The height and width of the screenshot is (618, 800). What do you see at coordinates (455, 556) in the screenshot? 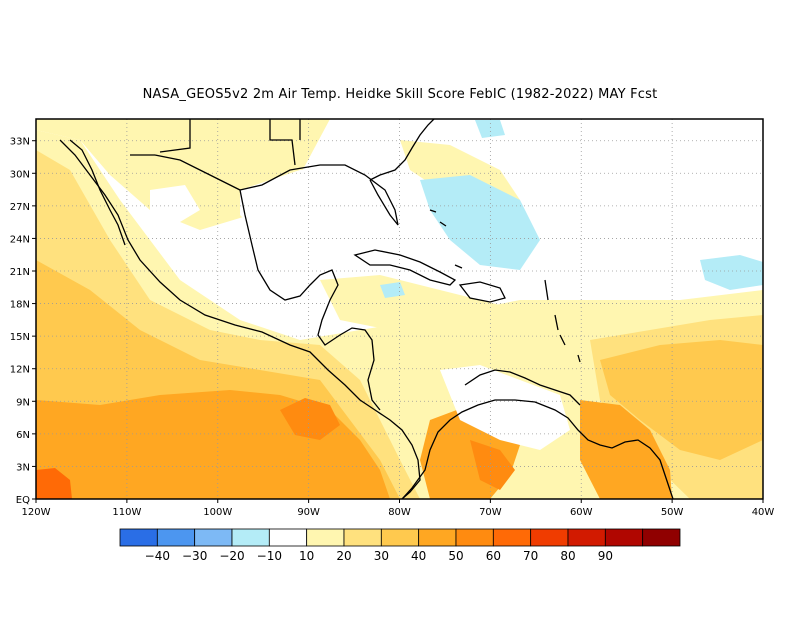
I see `colorbar-label: 50` at bounding box center [455, 556].